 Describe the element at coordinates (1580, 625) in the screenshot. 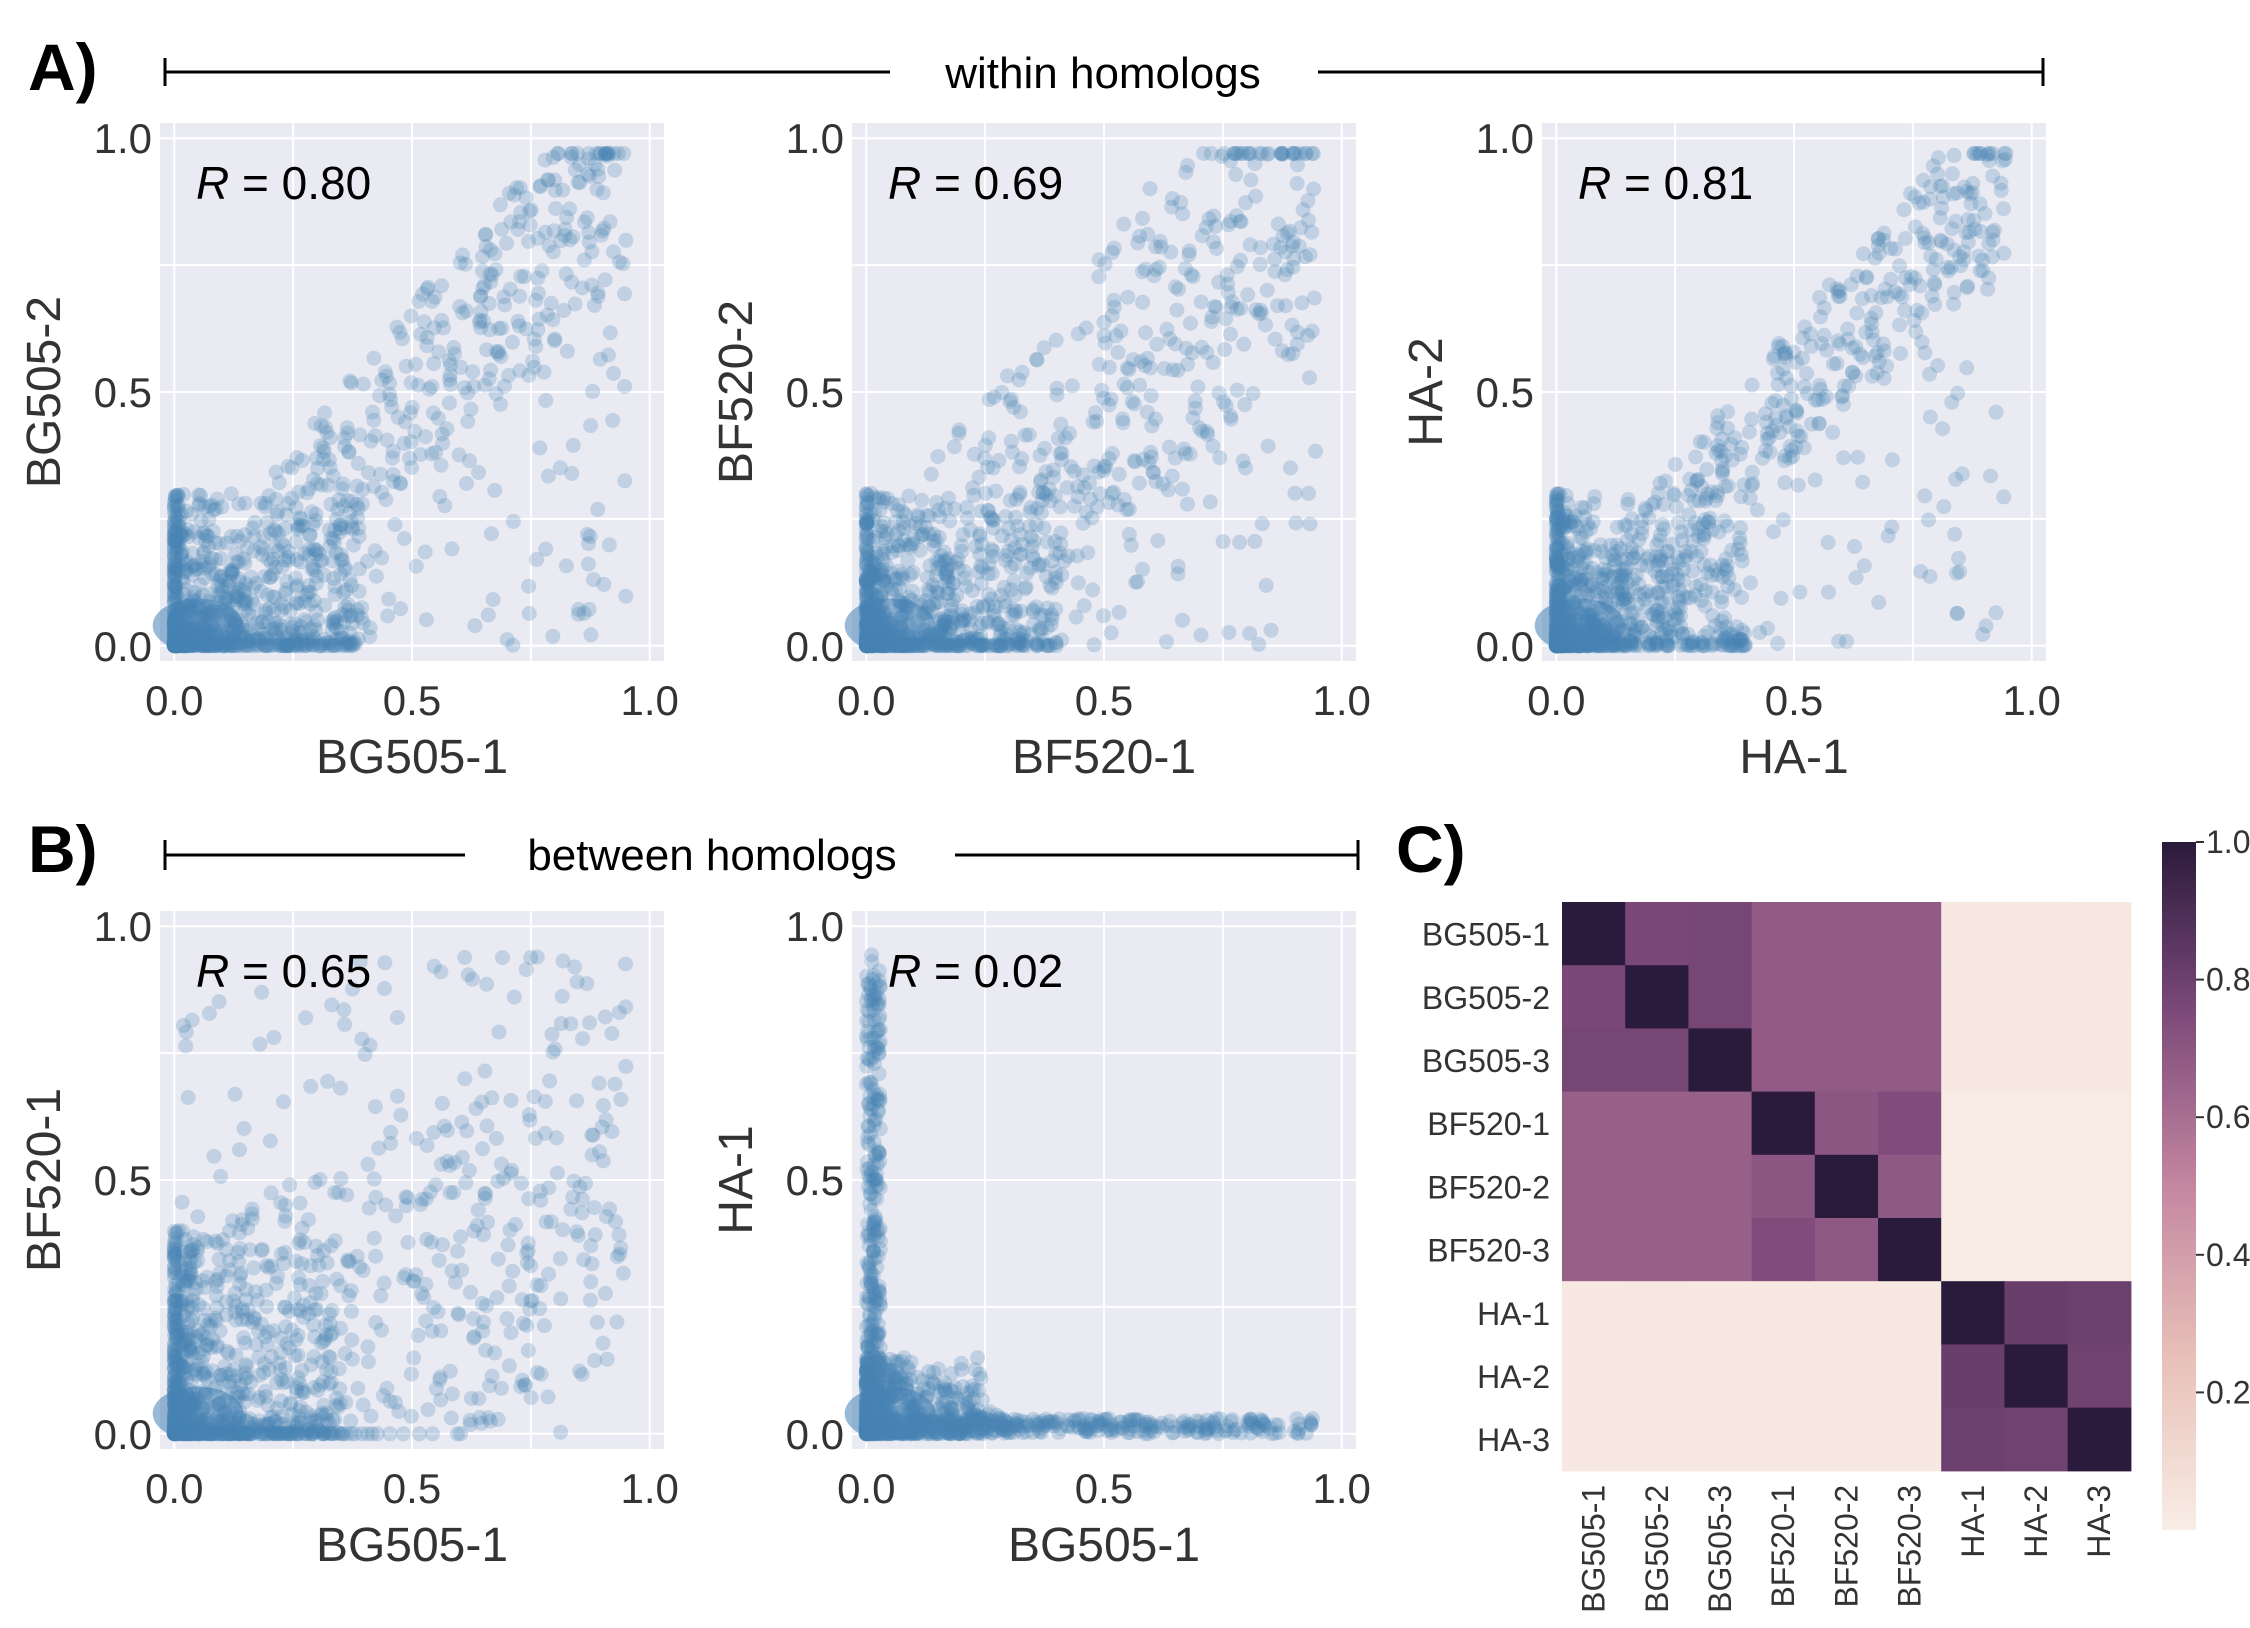

I see `scatter-dense-core` at that location.